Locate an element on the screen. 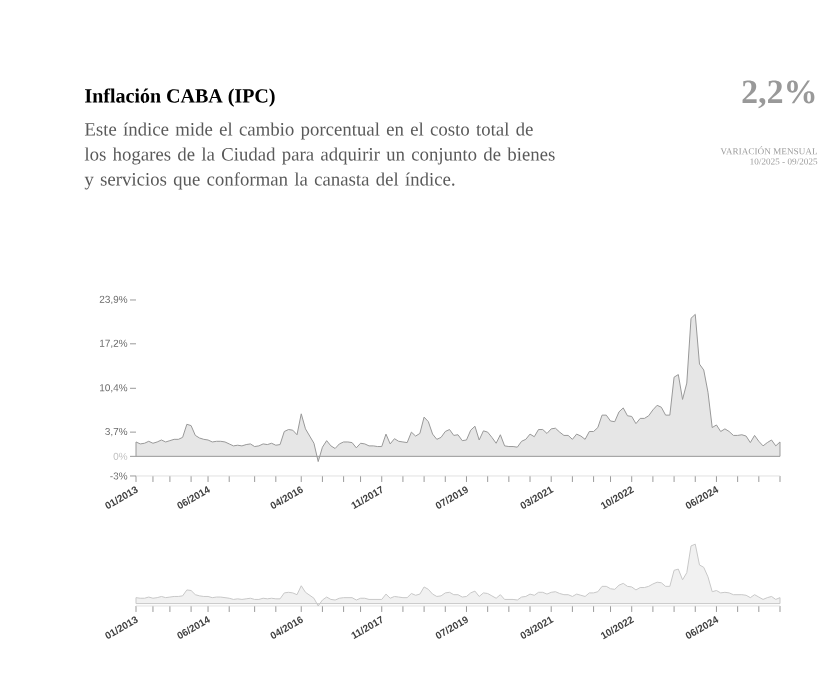 The height and width of the screenshot is (678, 840). text: 2,2% is located at coordinates (778, 94).